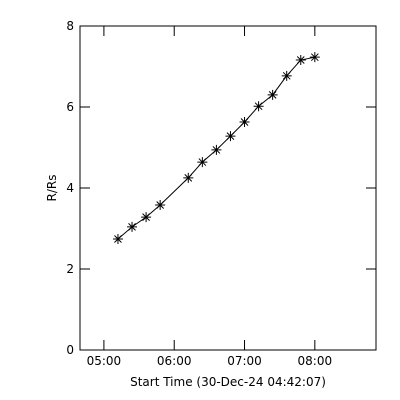  What do you see at coordinates (315, 361) in the screenshot?
I see `x-tick-label: 08:00` at bounding box center [315, 361].